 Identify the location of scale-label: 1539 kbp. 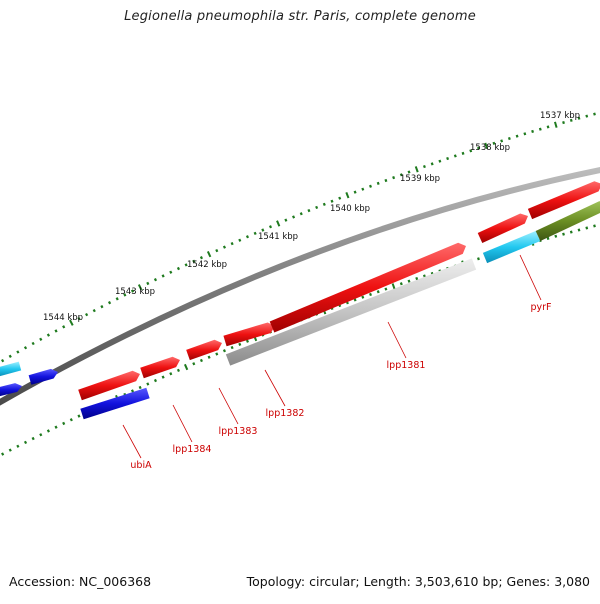
(420, 179).